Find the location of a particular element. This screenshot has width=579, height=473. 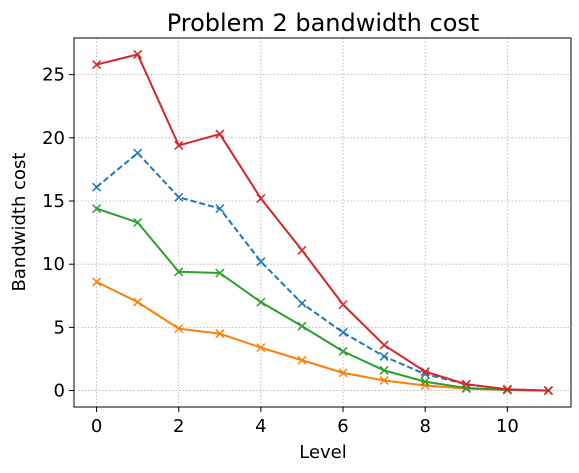

y-tick-label: 0 is located at coordinates (59, 391).